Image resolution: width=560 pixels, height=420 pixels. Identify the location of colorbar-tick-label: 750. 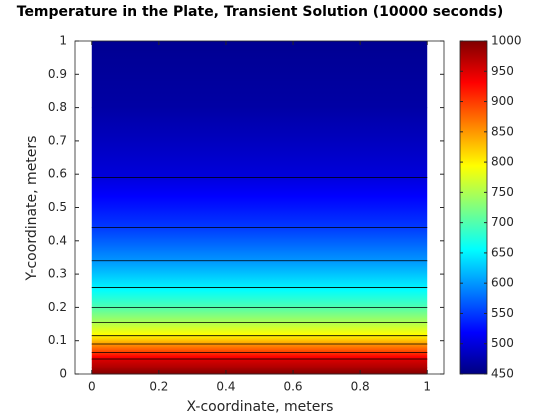
(502, 192).